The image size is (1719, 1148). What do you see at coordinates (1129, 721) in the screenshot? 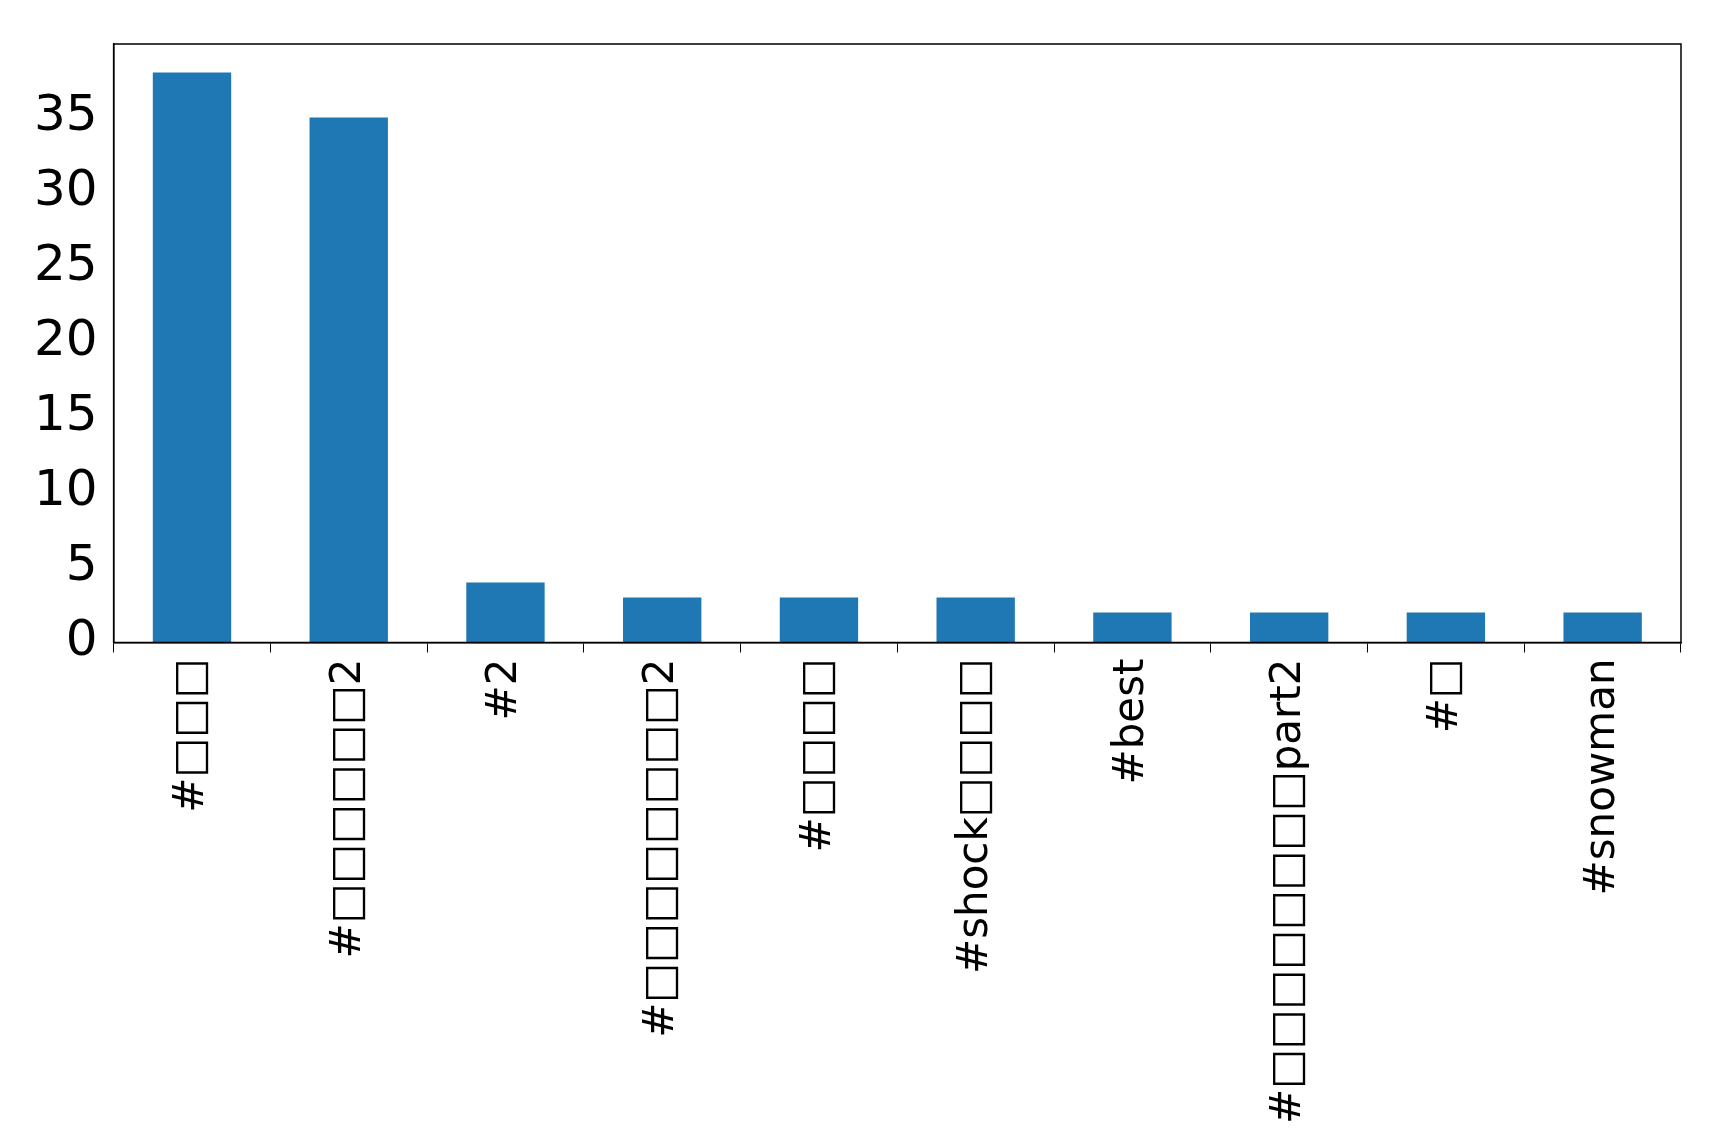
I see `x-tick-label: #best` at bounding box center [1129, 721].